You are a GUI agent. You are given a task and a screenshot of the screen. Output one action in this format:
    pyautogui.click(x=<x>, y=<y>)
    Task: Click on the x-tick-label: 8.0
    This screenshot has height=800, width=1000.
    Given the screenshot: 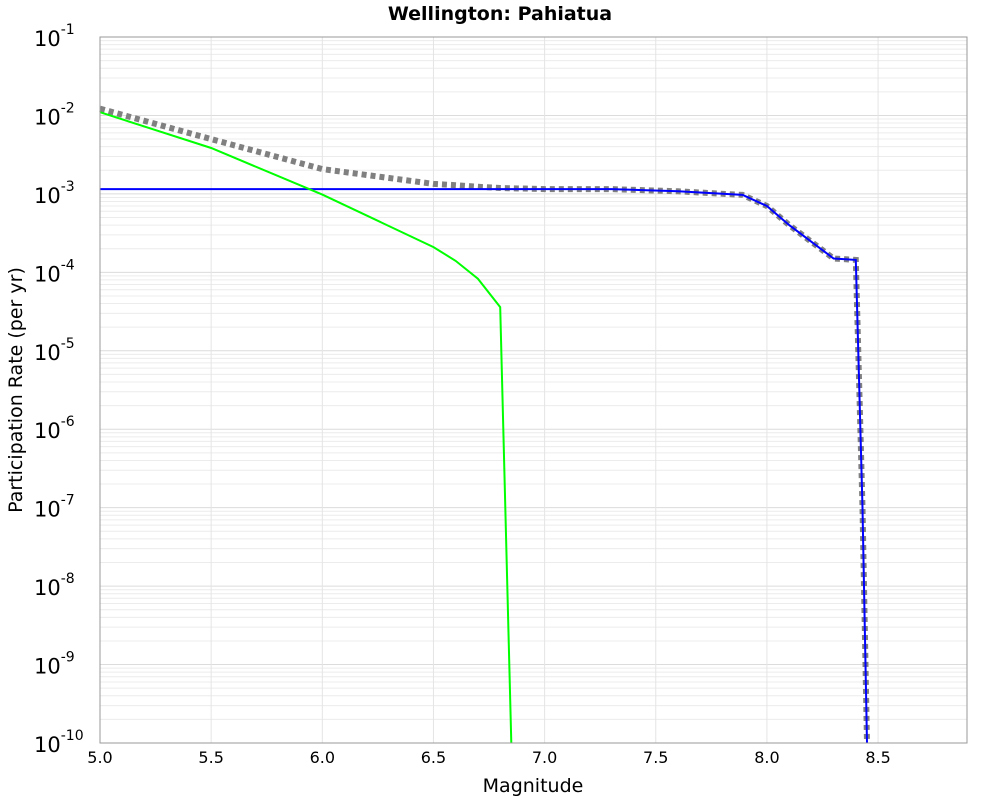 What is the action you would take?
    pyautogui.click(x=766, y=757)
    